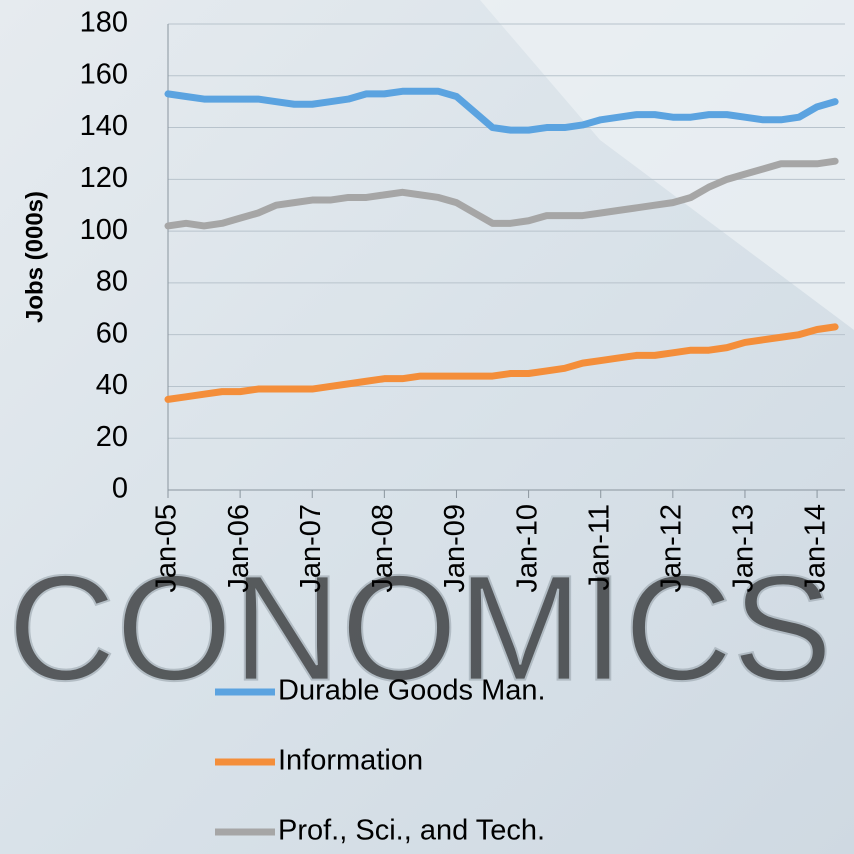 The image size is (854, 854). I want to click on legend-label: Prof., Sci., and Tech., so click(411, 831).